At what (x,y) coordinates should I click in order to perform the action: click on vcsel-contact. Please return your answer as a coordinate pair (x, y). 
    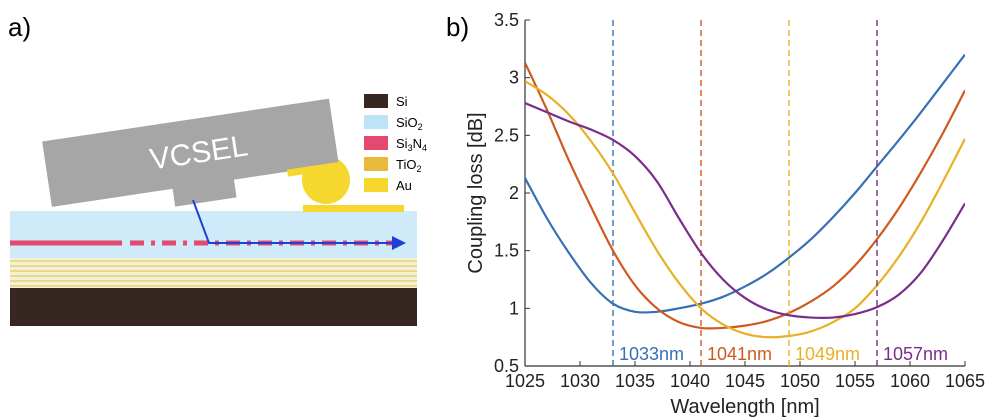
    Looking at the image, I should click on (313, 169).